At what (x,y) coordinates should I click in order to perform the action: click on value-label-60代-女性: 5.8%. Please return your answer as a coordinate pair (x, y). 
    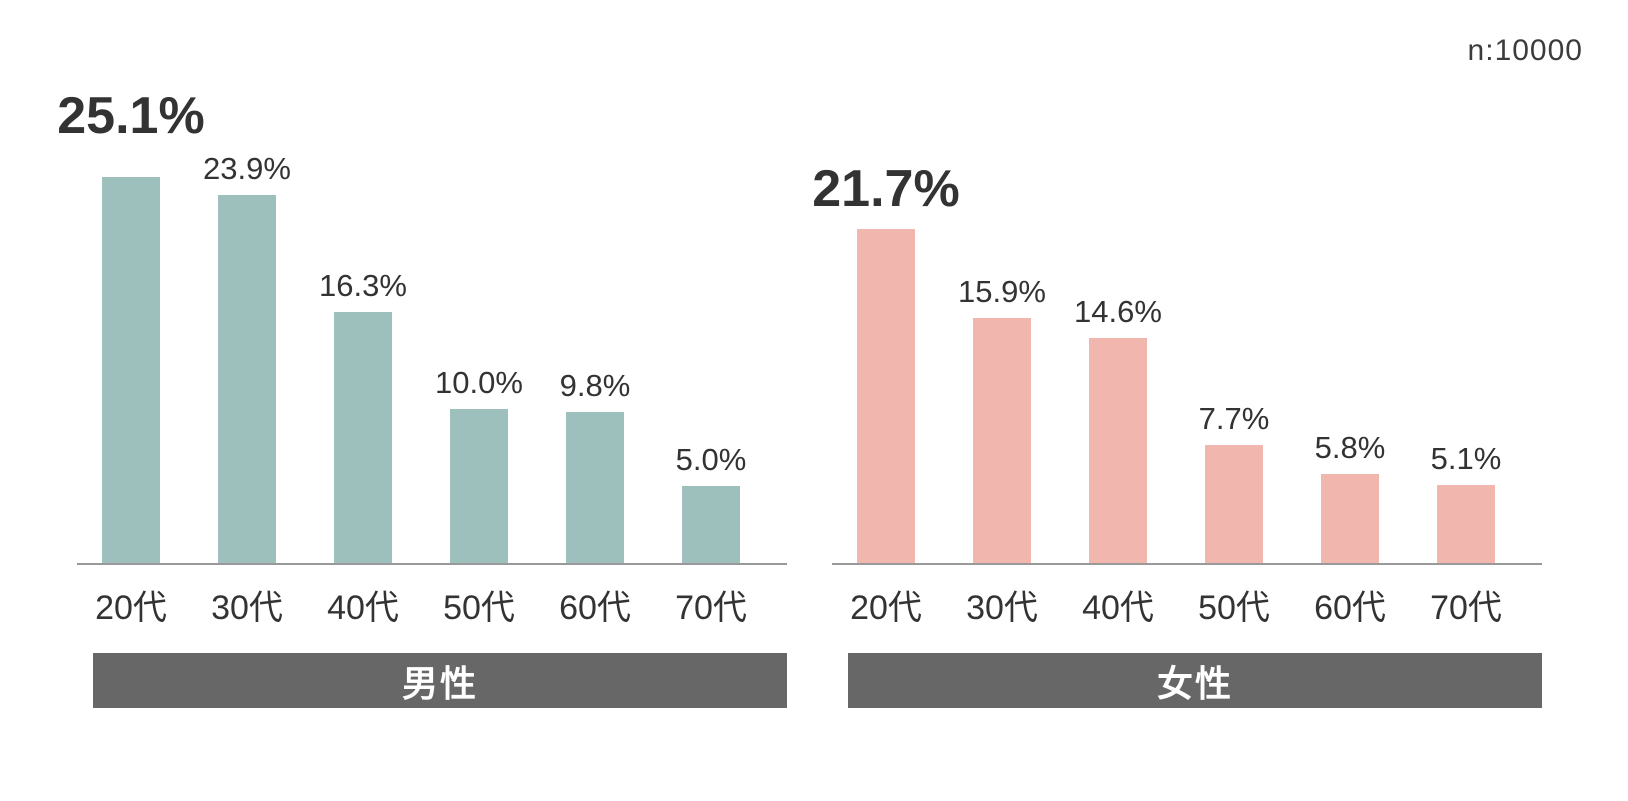
    Looking at the image, I should click on (1350, 447).